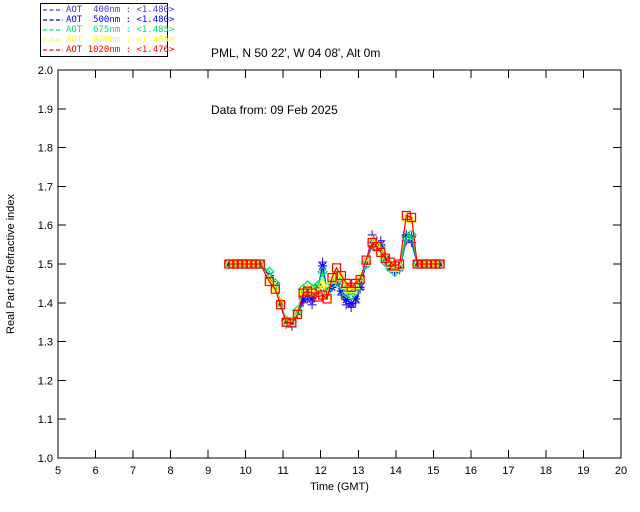 This screenshot has height=512, width=640. What do you see at coordinates (282, 471) in the screenshot?
I see `x-tick-label: 11` at bounding box center [282, 471].